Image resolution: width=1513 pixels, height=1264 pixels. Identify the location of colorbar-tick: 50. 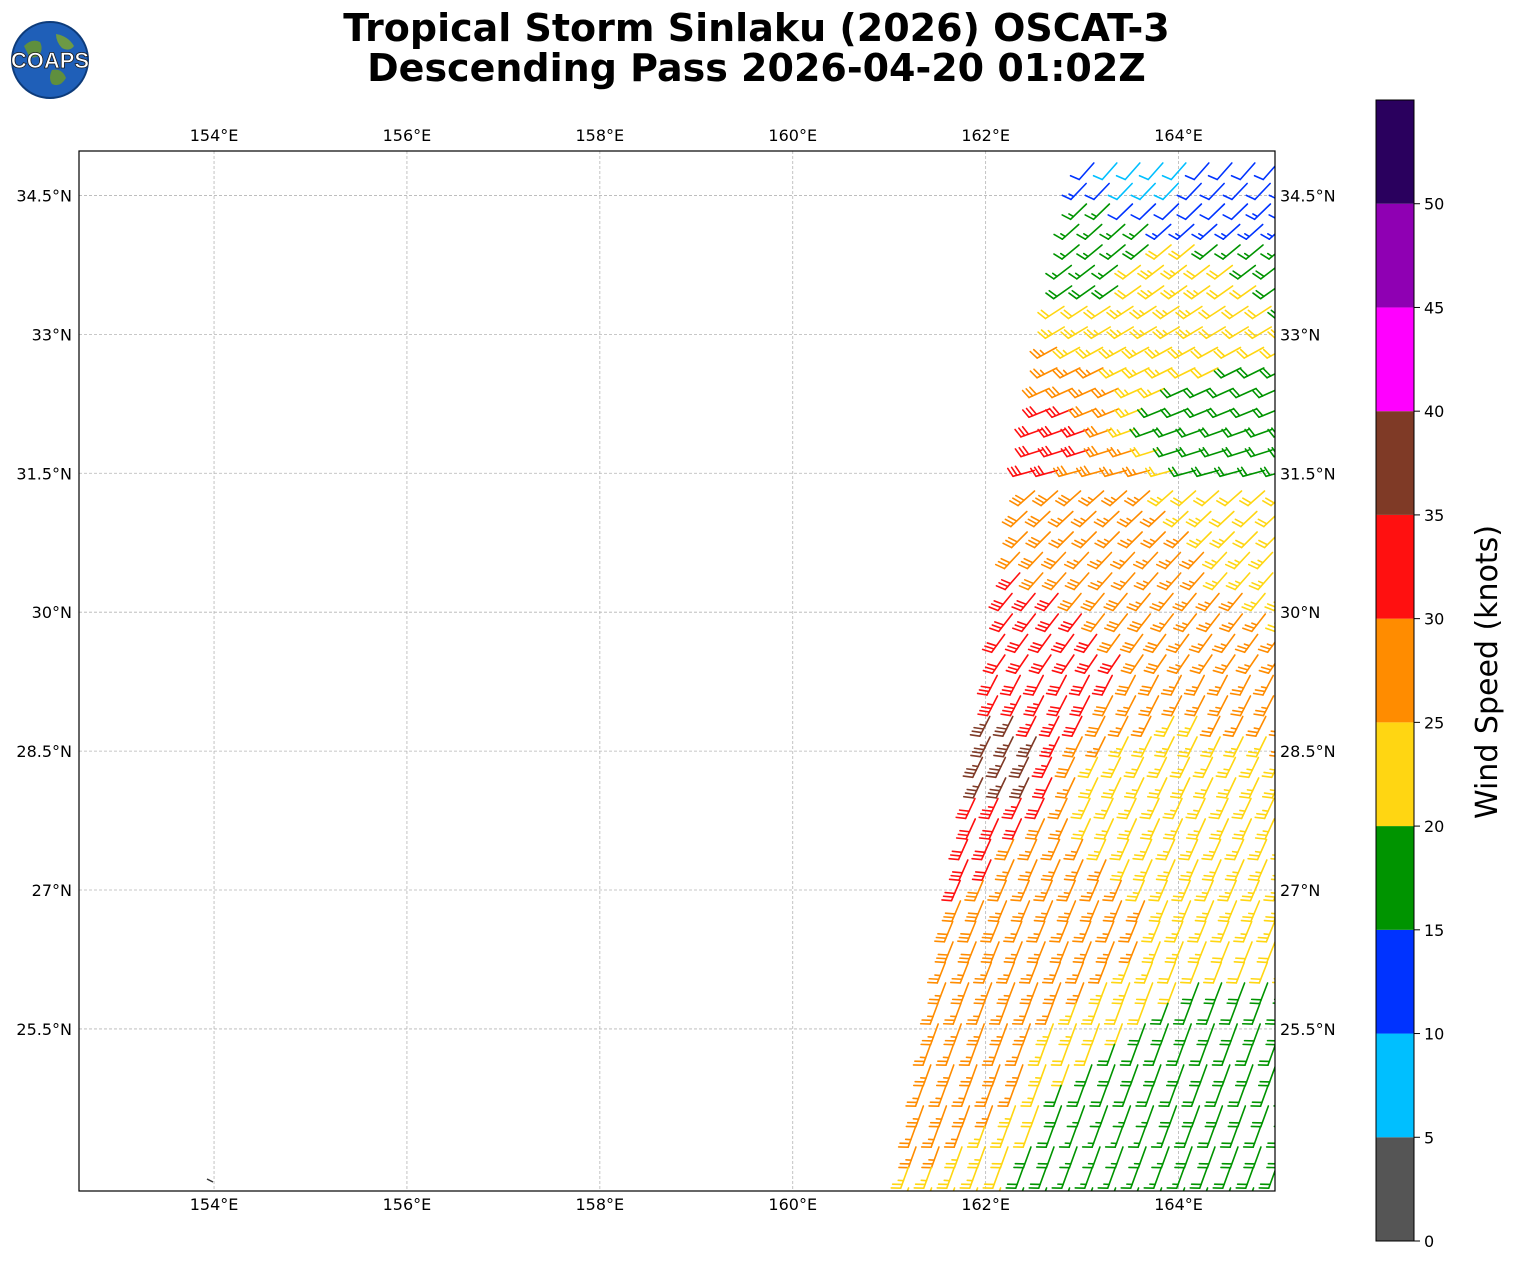
(1434, 204).